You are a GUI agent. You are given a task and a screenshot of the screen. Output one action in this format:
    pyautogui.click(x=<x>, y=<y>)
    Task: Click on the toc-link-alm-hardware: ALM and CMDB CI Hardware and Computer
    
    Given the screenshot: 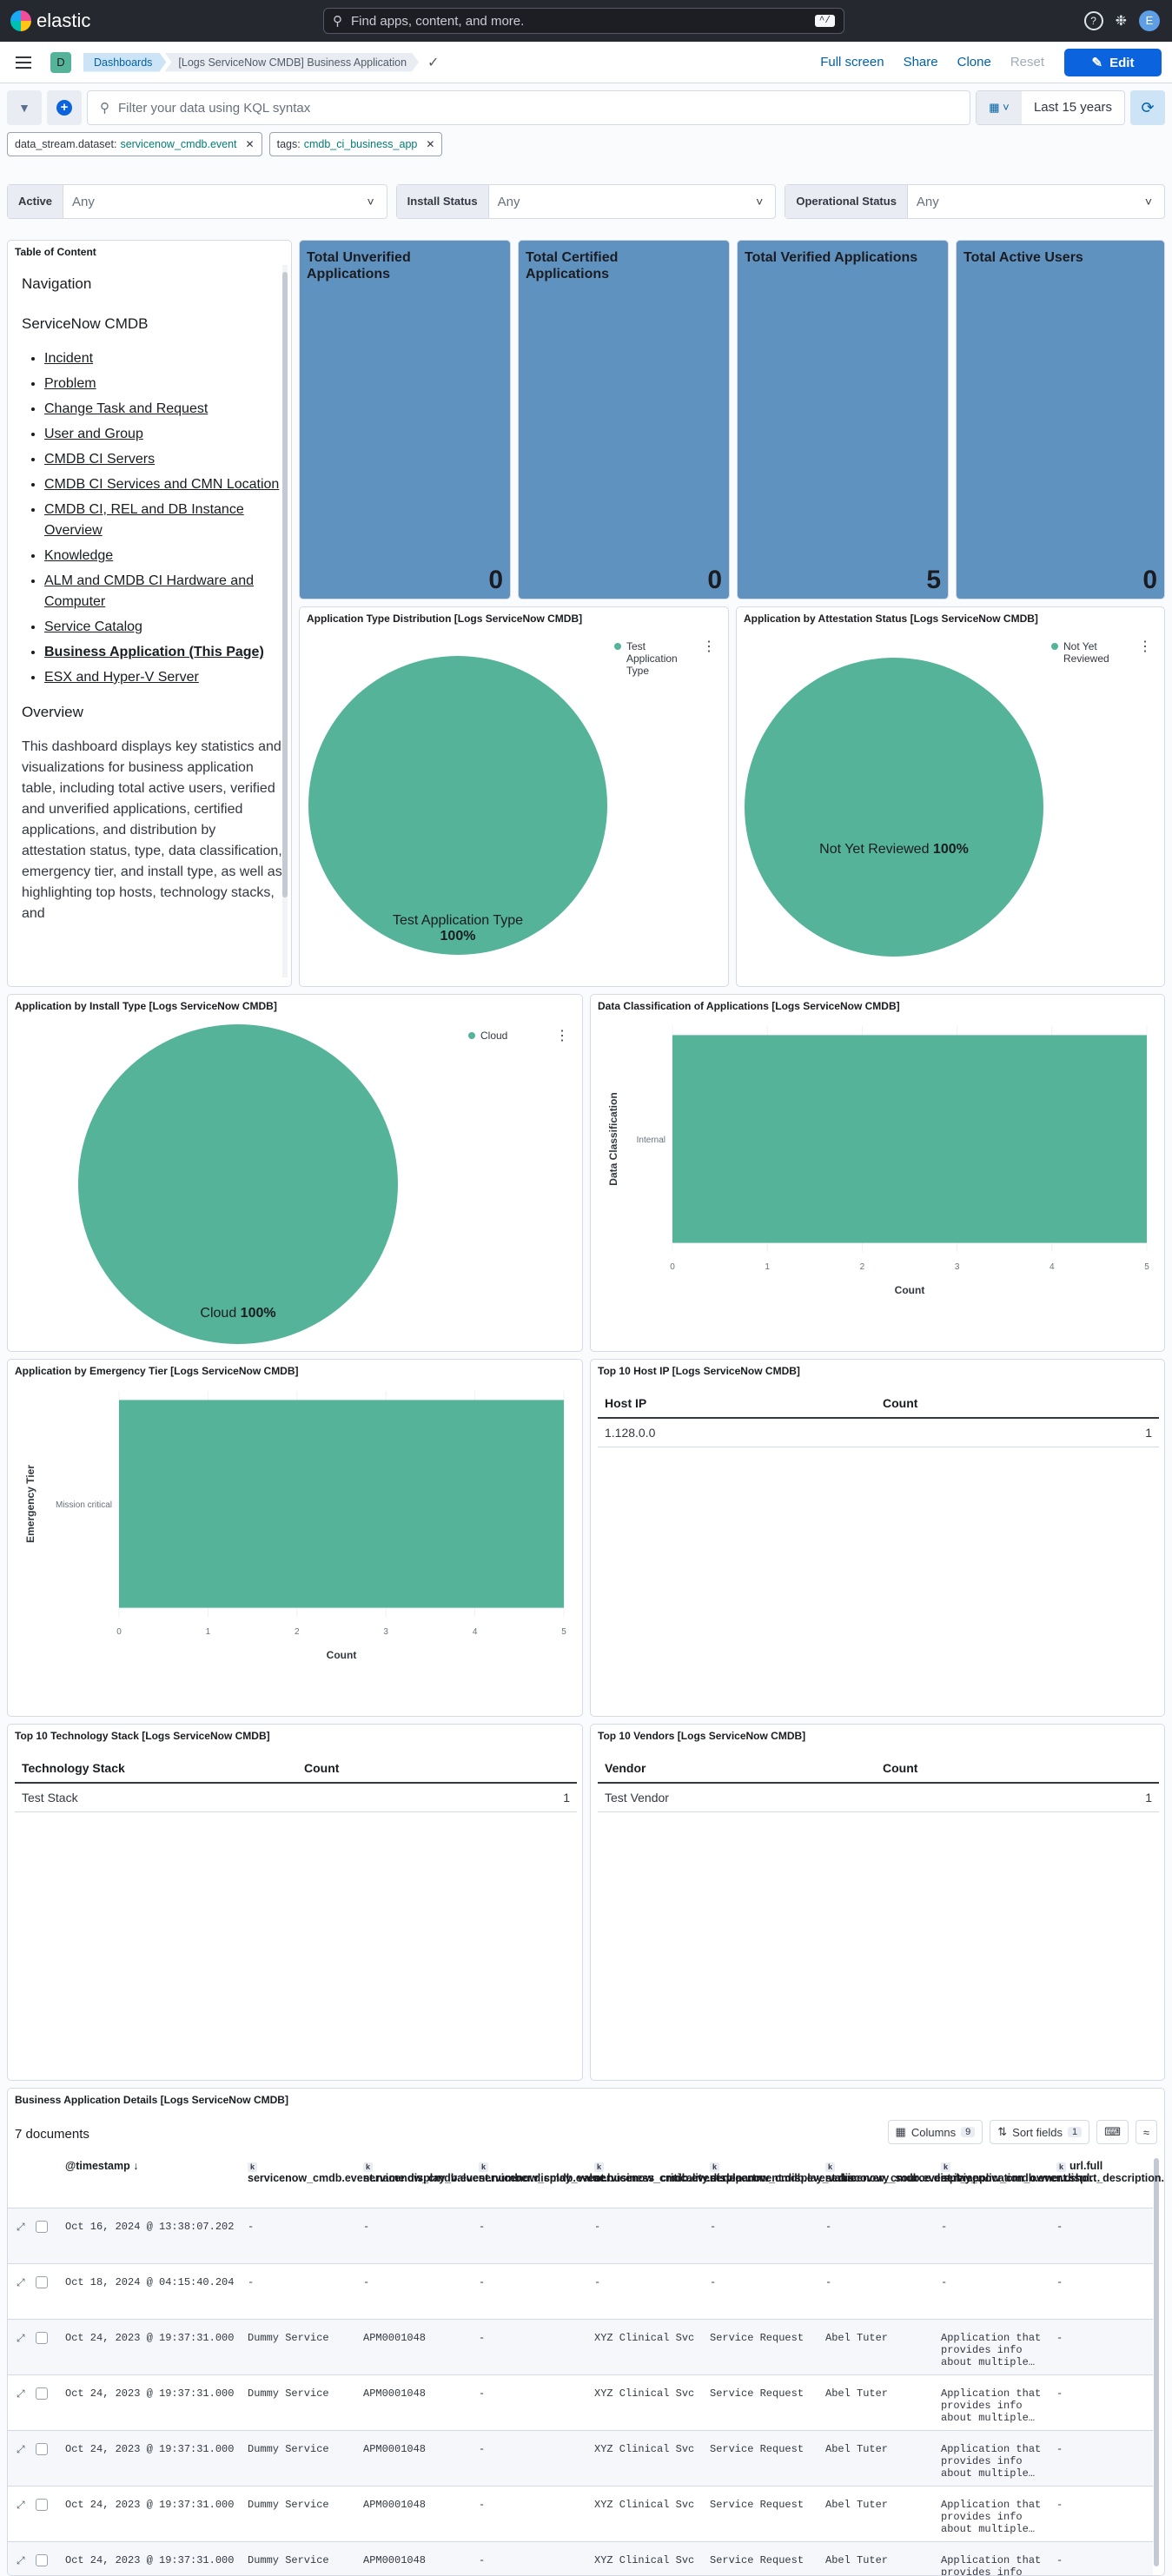 What is the action you would take?
    pyautogui.click(x=149, y=591)
    